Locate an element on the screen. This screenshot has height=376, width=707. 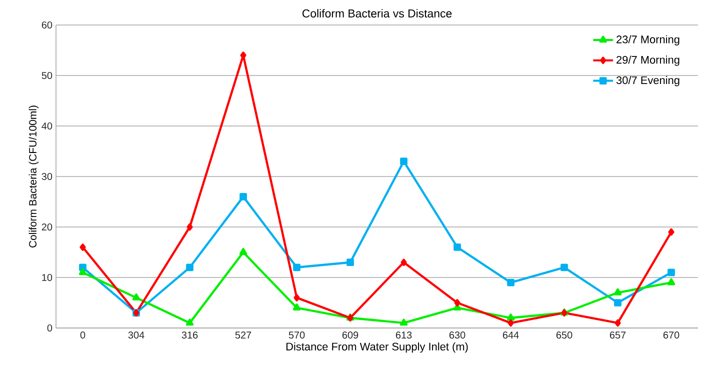
x-tick-label: 304 is located at coordinates (136, 335).